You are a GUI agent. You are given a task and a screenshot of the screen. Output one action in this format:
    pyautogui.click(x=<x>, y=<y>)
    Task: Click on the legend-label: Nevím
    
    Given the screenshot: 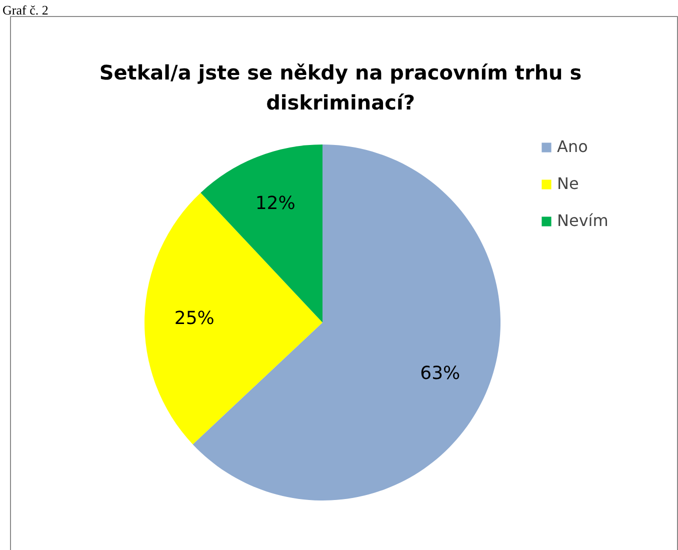 What is the action you would take?
    pyautogui.click(x=582, y=220)
    